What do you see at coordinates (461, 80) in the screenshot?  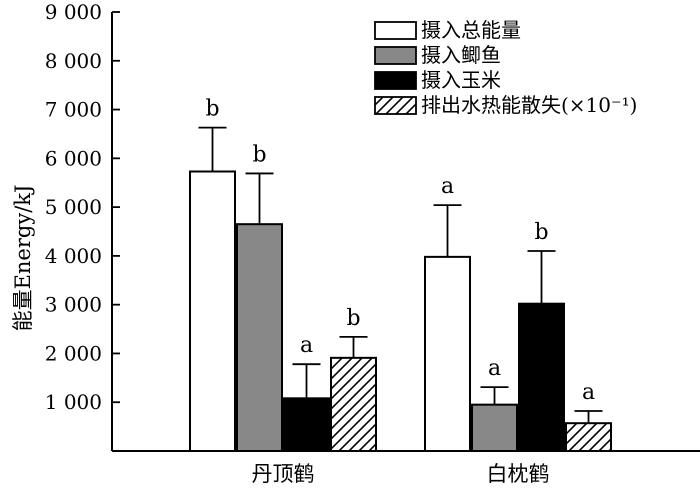 I see `legend-label: 摄入玉米` at bounding box center [461, 80].